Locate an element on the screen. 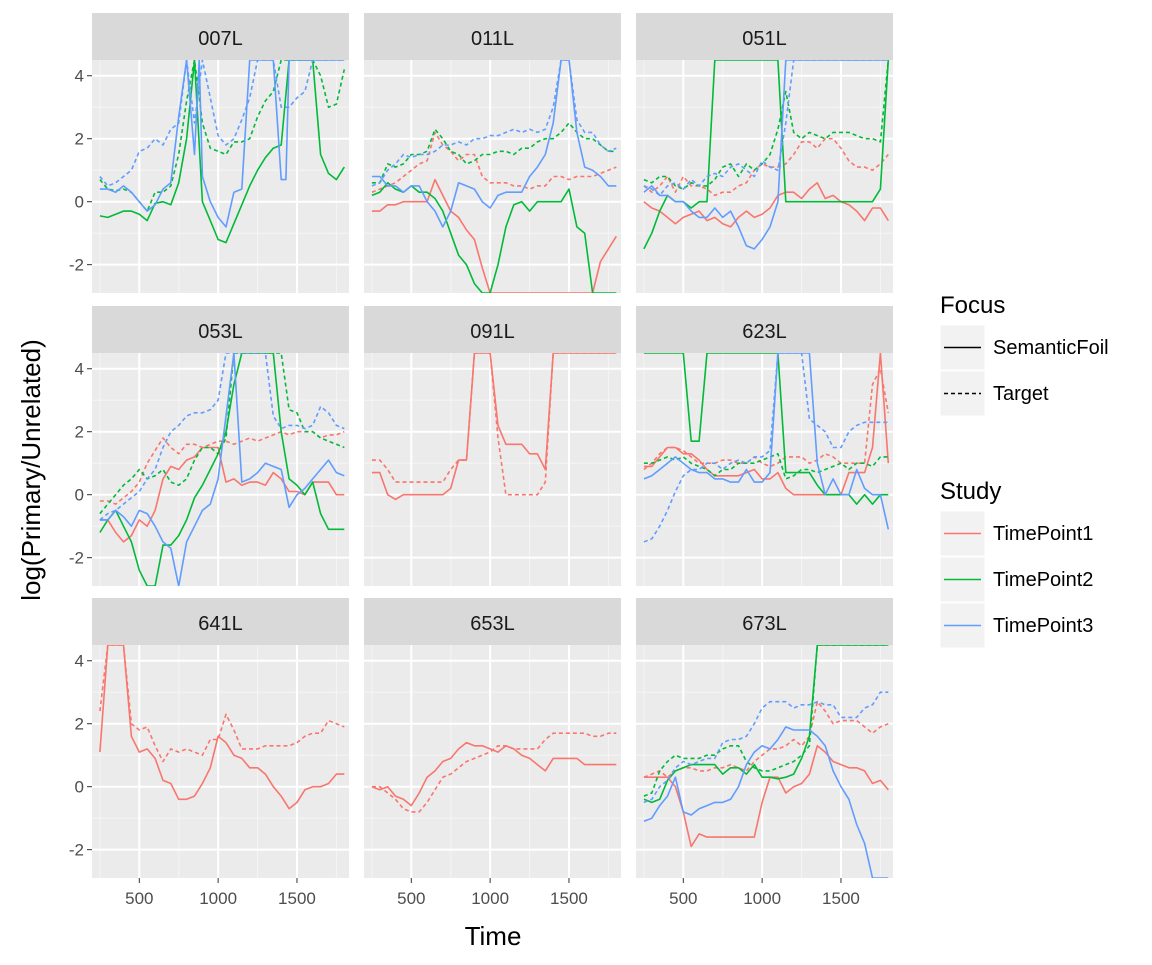 The width and height of the screenshot is (1152, 965). legend-label: TimePoint2 is located at coordinates (1043, 580).